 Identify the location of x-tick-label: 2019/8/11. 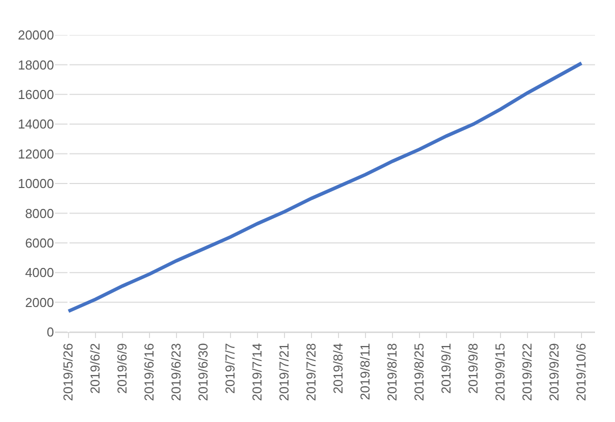
(365, 371).